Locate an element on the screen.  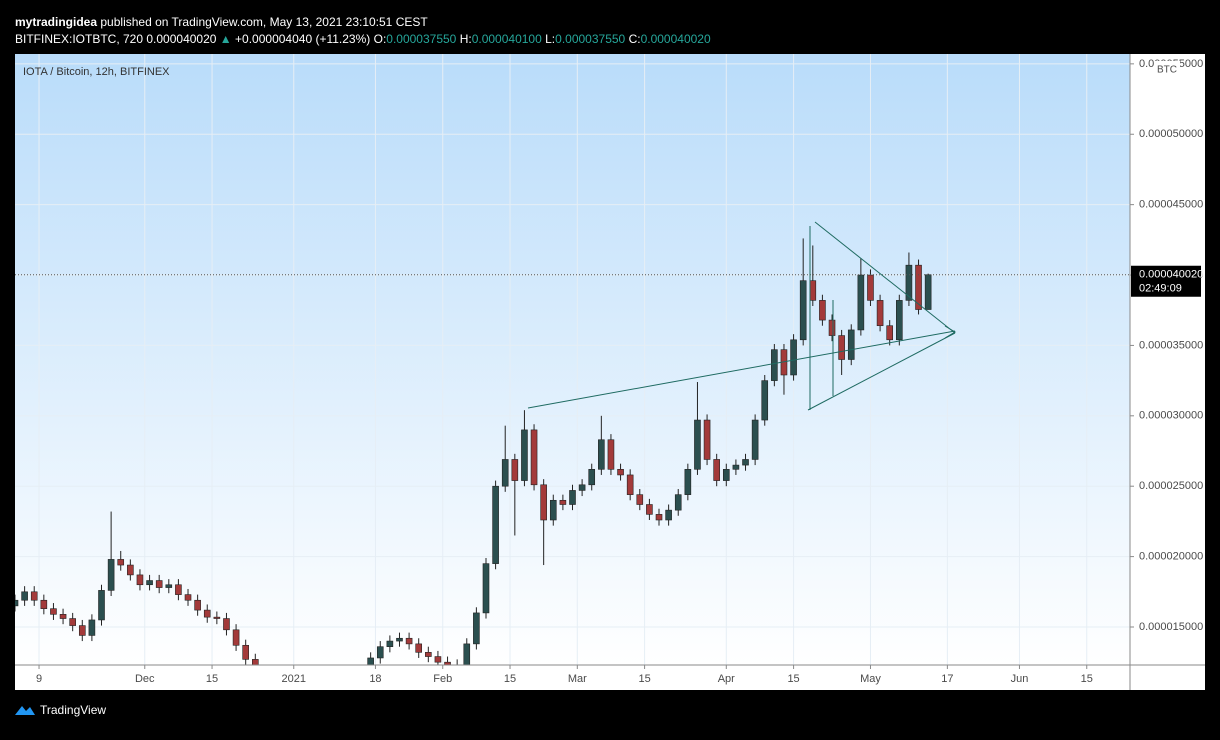
price: 0.000040020 is located at coordinates (181, 39).